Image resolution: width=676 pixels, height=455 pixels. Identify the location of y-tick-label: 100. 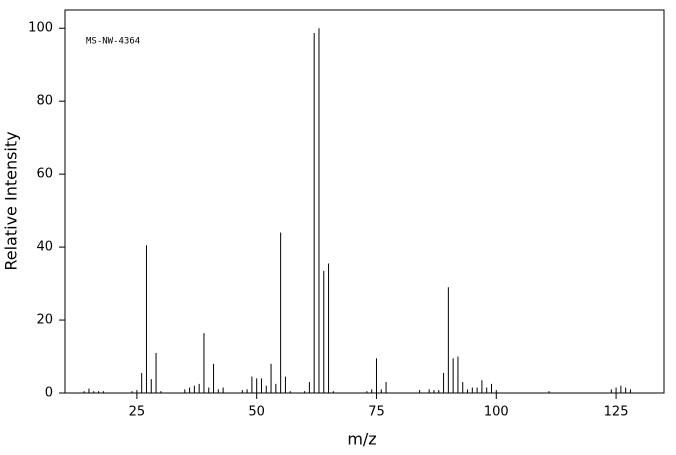
(40, 28).